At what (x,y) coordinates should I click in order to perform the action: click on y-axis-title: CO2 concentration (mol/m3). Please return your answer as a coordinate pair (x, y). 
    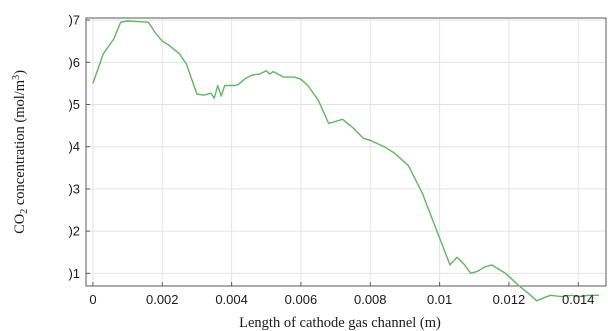
    Looking at the image, I should click on (20, 152).